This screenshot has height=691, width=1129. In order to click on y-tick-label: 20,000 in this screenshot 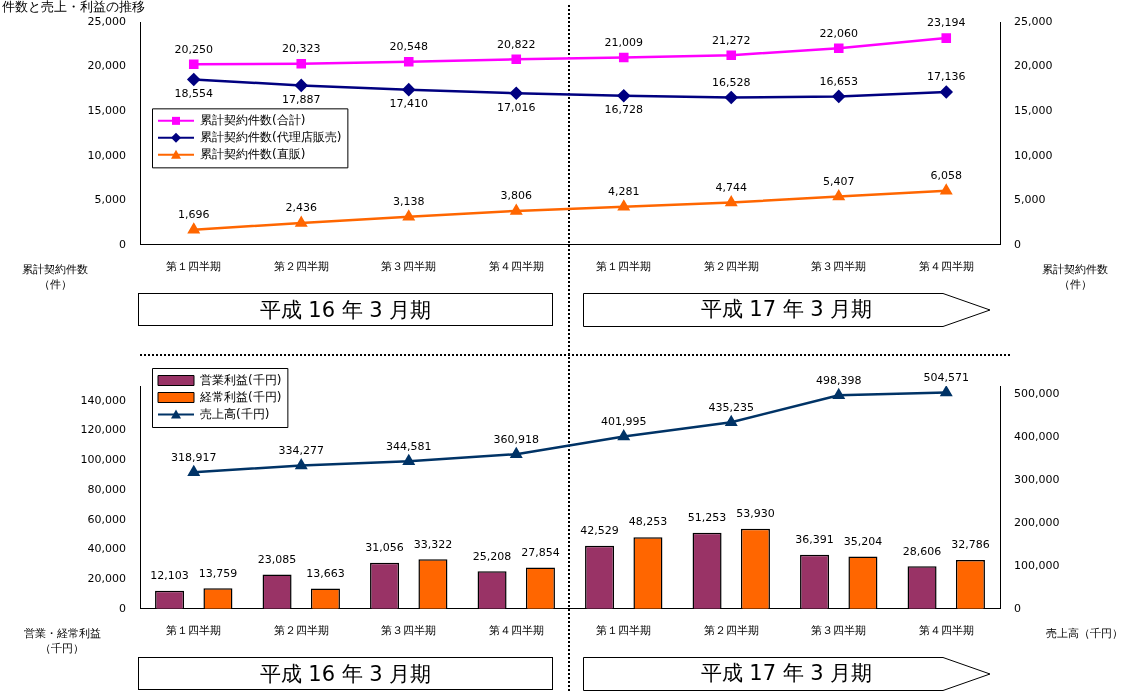, I will do `click(106, 66)`.